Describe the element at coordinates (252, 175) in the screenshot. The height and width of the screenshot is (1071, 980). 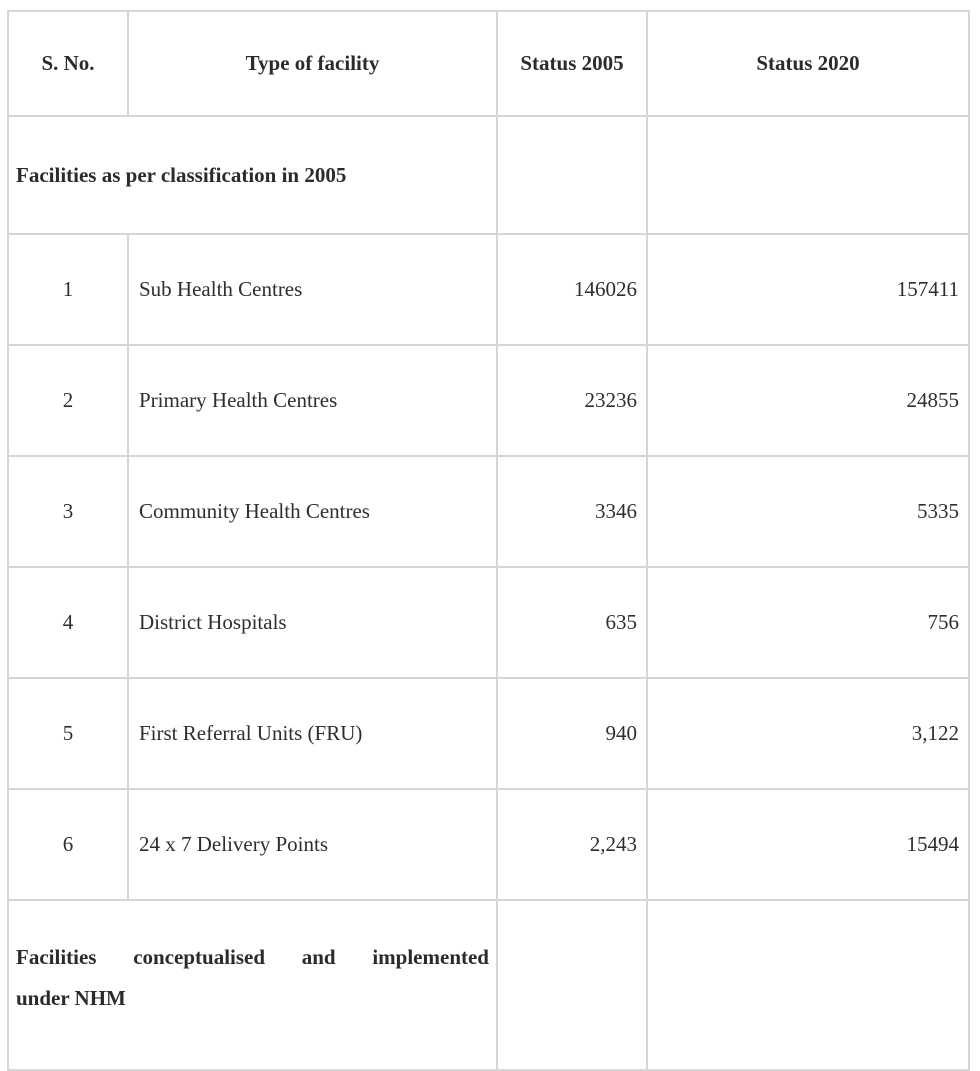
I see `section-label-classification-2005: Facilities as per classification in 2005` at that location.